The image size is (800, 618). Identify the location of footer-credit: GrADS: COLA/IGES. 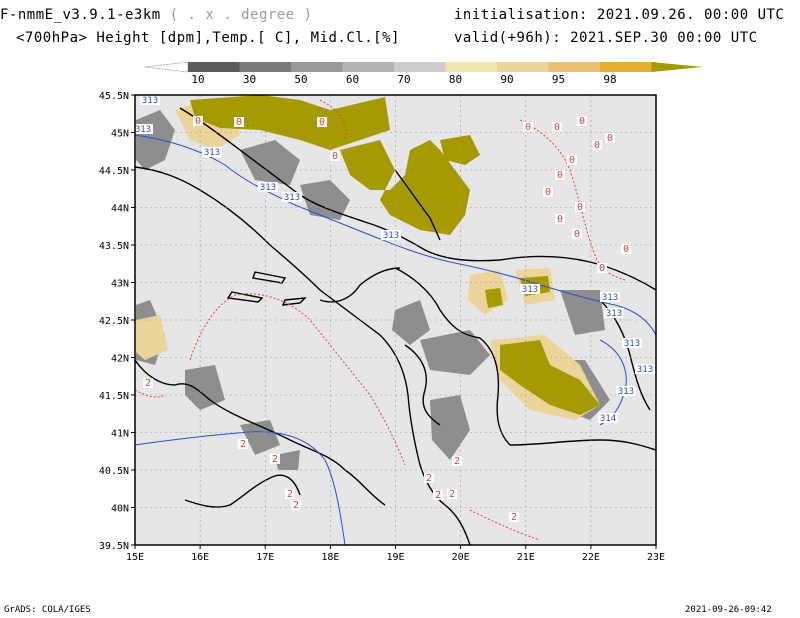
(47, 610).